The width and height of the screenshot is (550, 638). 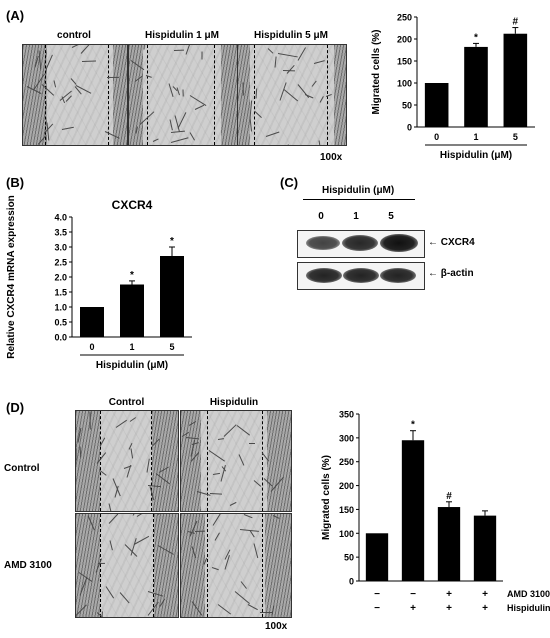 I want to click on blot-row-label-cxcr4-text: CXCR4, so click(x=457, y=242).